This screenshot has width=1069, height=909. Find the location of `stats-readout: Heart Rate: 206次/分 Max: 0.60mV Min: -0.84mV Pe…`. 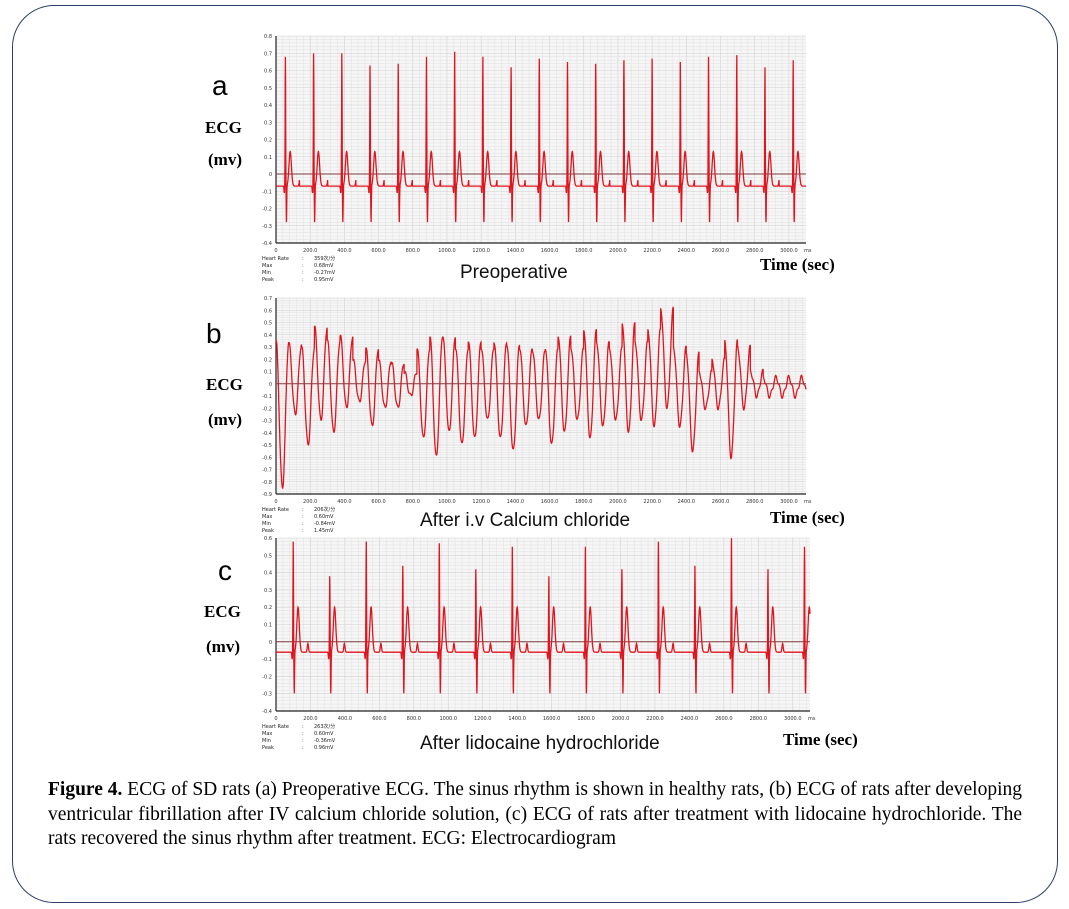

stats-readout: Heart Rate: 206次/分 Max: 0.60mV Min: -0.84mV Pe… is located at coordinates (298, 521).